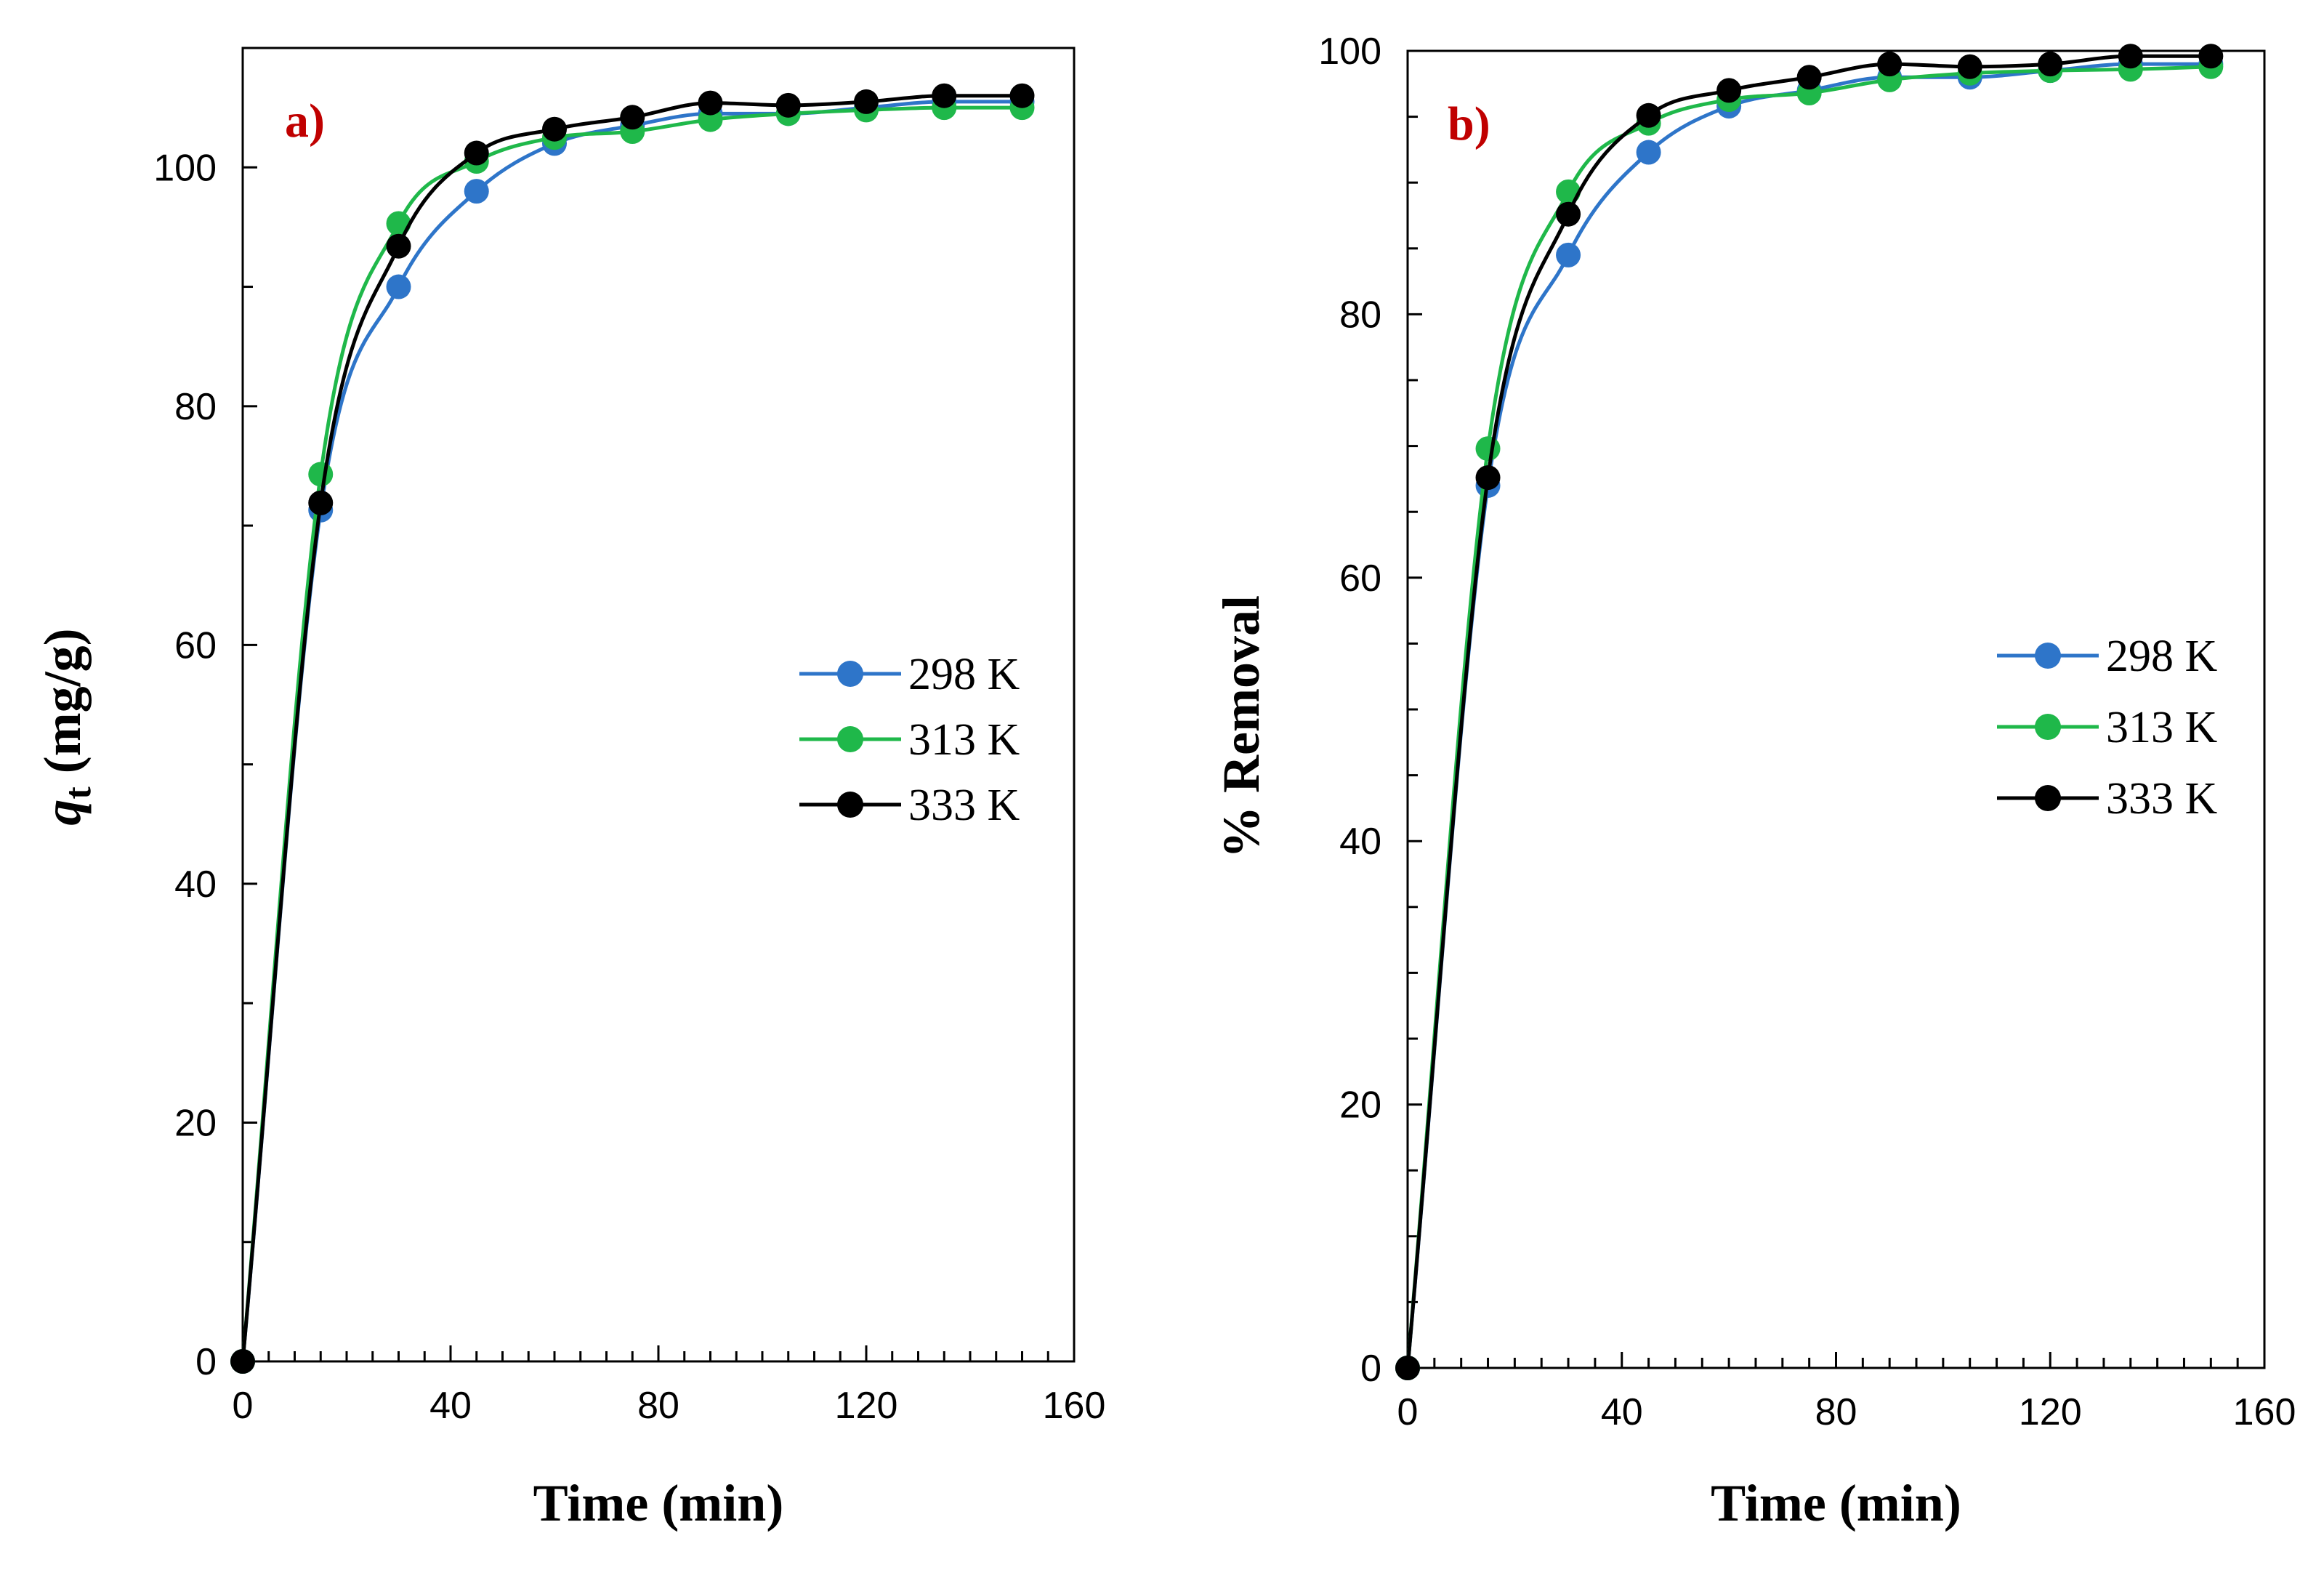  Describe the element at coordinates (305, 121) in the screenshot. I see `panel-label: a)` at that location.